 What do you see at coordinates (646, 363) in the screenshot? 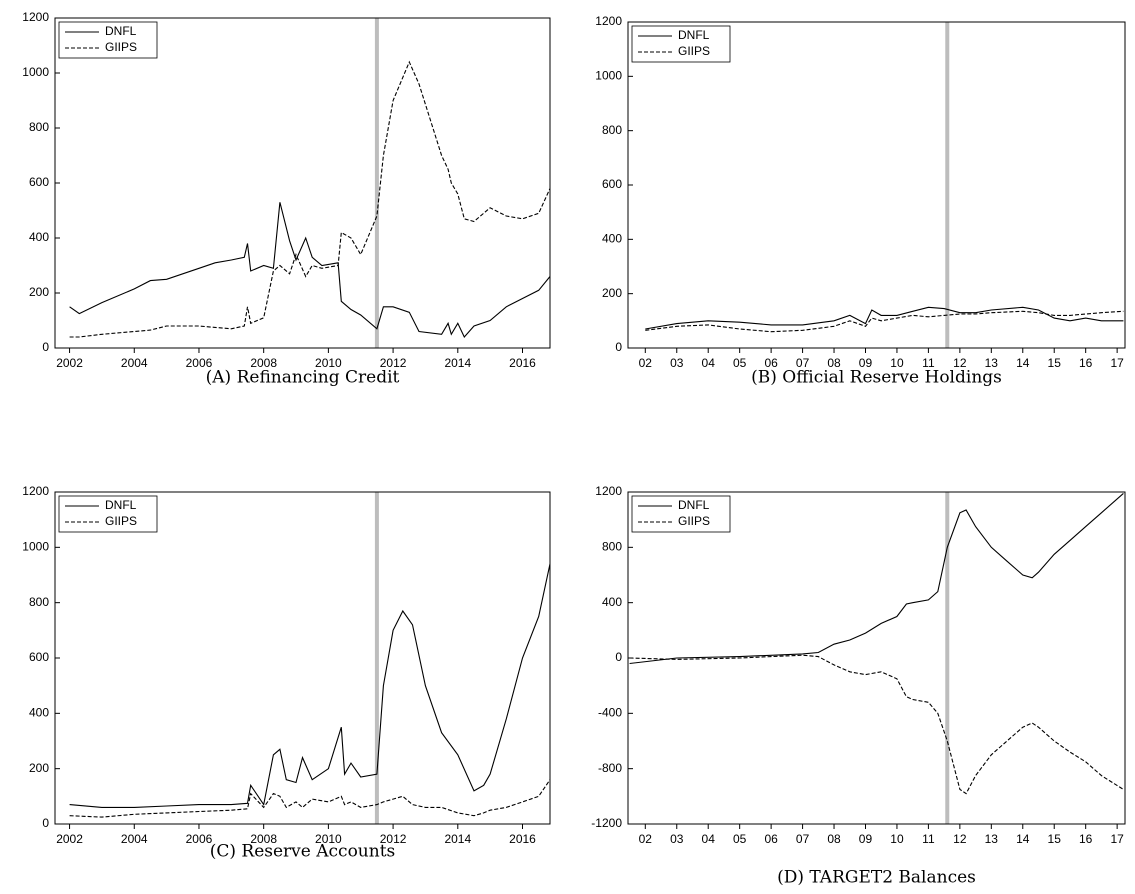
I see `x-tick-label: 02` at bounding box center [646, 363].